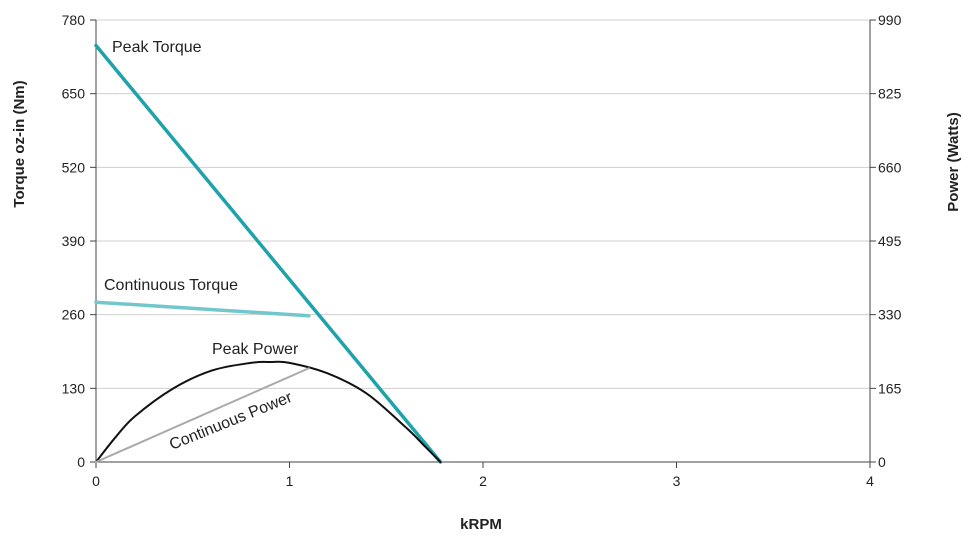 This screenshot has width=964, height=538. What do you see at coordinates (74, 241) in the screenshot?
I see `y-left-tick-label: 390` at bounding box center [74, 241].